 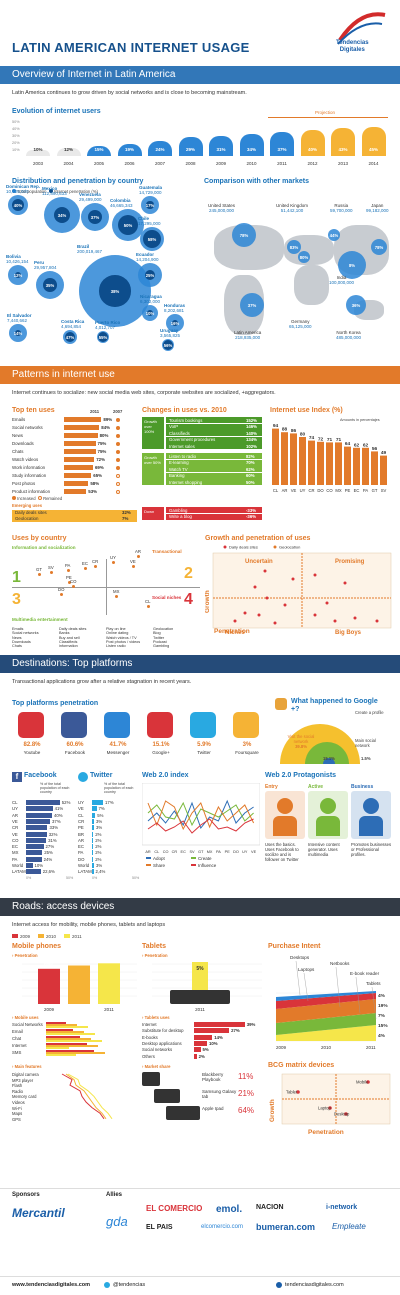 I want to click on axis-fifty: 50%, so click(x=70, y=877).